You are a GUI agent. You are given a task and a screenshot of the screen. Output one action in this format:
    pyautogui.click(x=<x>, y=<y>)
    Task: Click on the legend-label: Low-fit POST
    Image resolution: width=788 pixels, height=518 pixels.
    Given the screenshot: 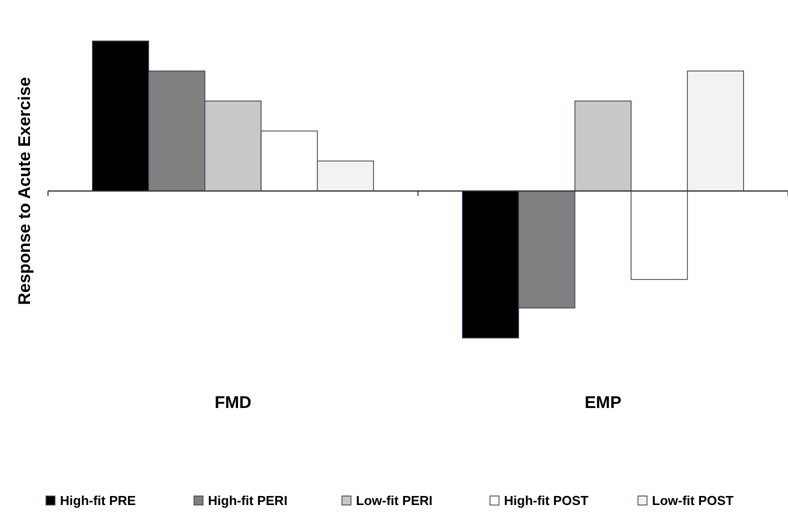 What is the action you would take?
    pyautogui.click(x=693, y=500)
    